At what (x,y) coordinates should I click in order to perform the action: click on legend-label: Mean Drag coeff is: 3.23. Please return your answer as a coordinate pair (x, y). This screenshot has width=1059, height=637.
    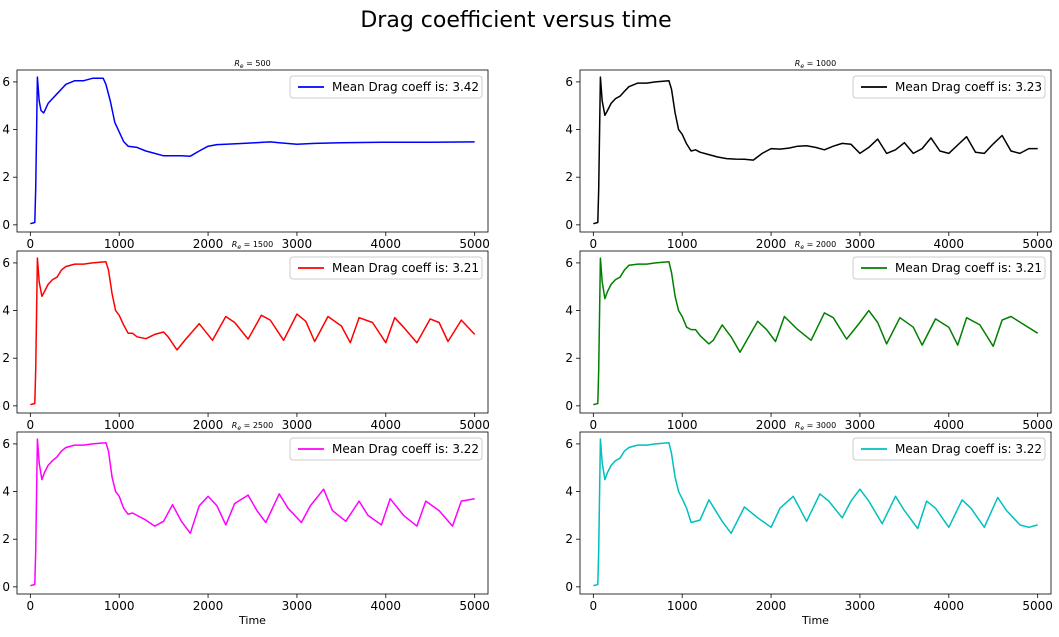
    Looking at the image, I should click on (968, 87).